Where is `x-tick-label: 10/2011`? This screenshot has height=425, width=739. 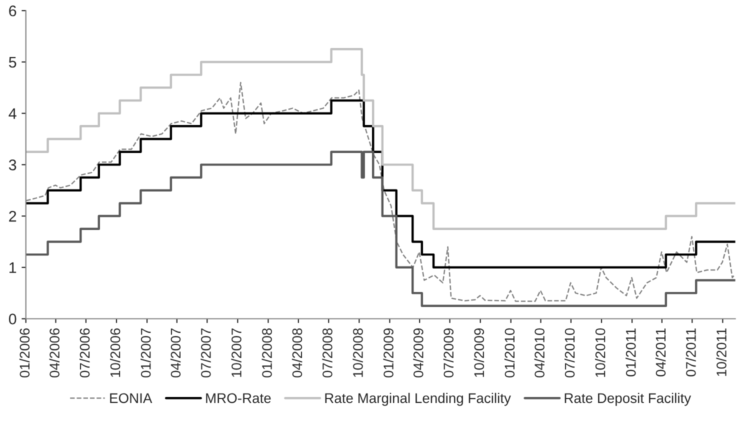 x-tick-label: 10/2011 is located at coordinates (721, 352).